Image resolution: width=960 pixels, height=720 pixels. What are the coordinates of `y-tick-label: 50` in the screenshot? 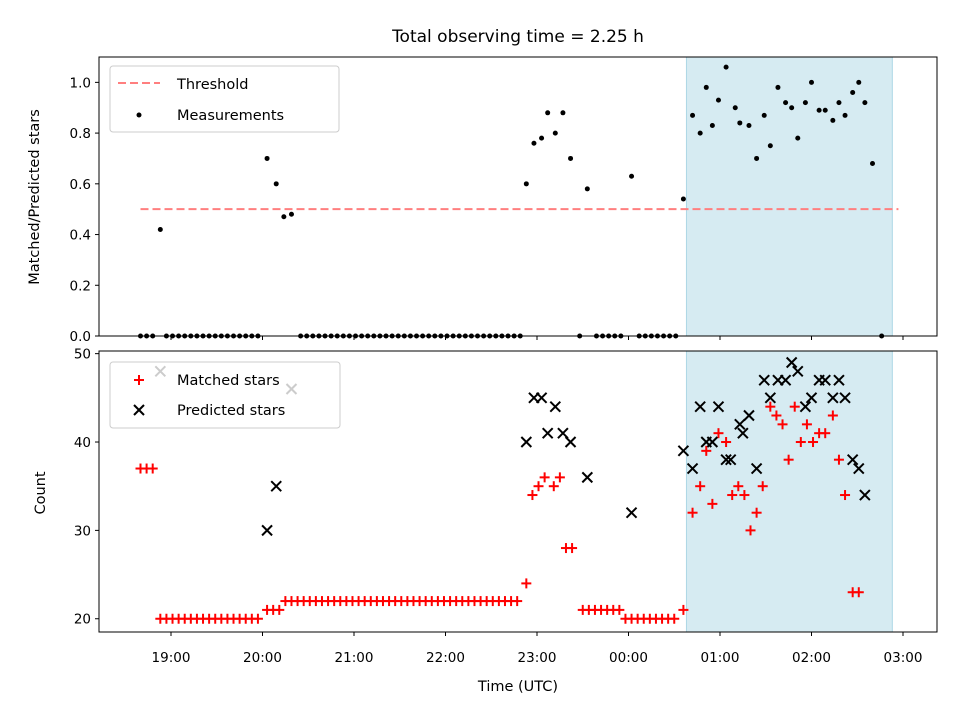 It's located at (82, 355).